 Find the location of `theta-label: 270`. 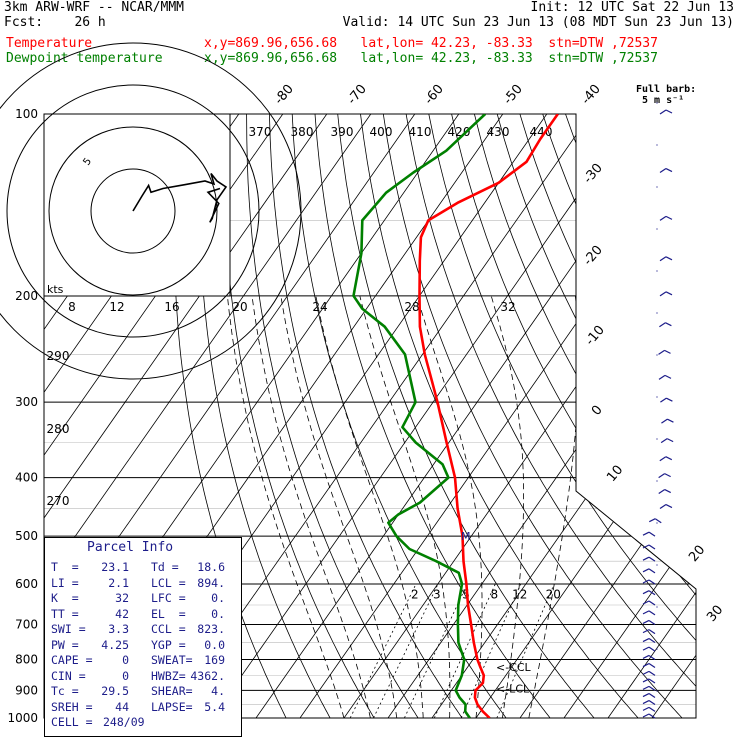

theta-label: 270 is located at coordinates (58, 501).